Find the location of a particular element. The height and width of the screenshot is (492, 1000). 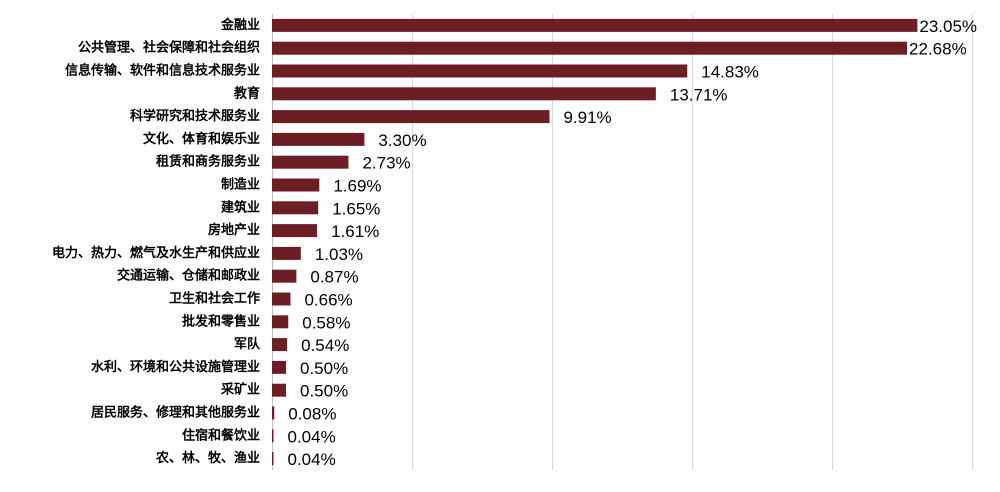

value-label: 1.65% is located at coordinates (356, 208).